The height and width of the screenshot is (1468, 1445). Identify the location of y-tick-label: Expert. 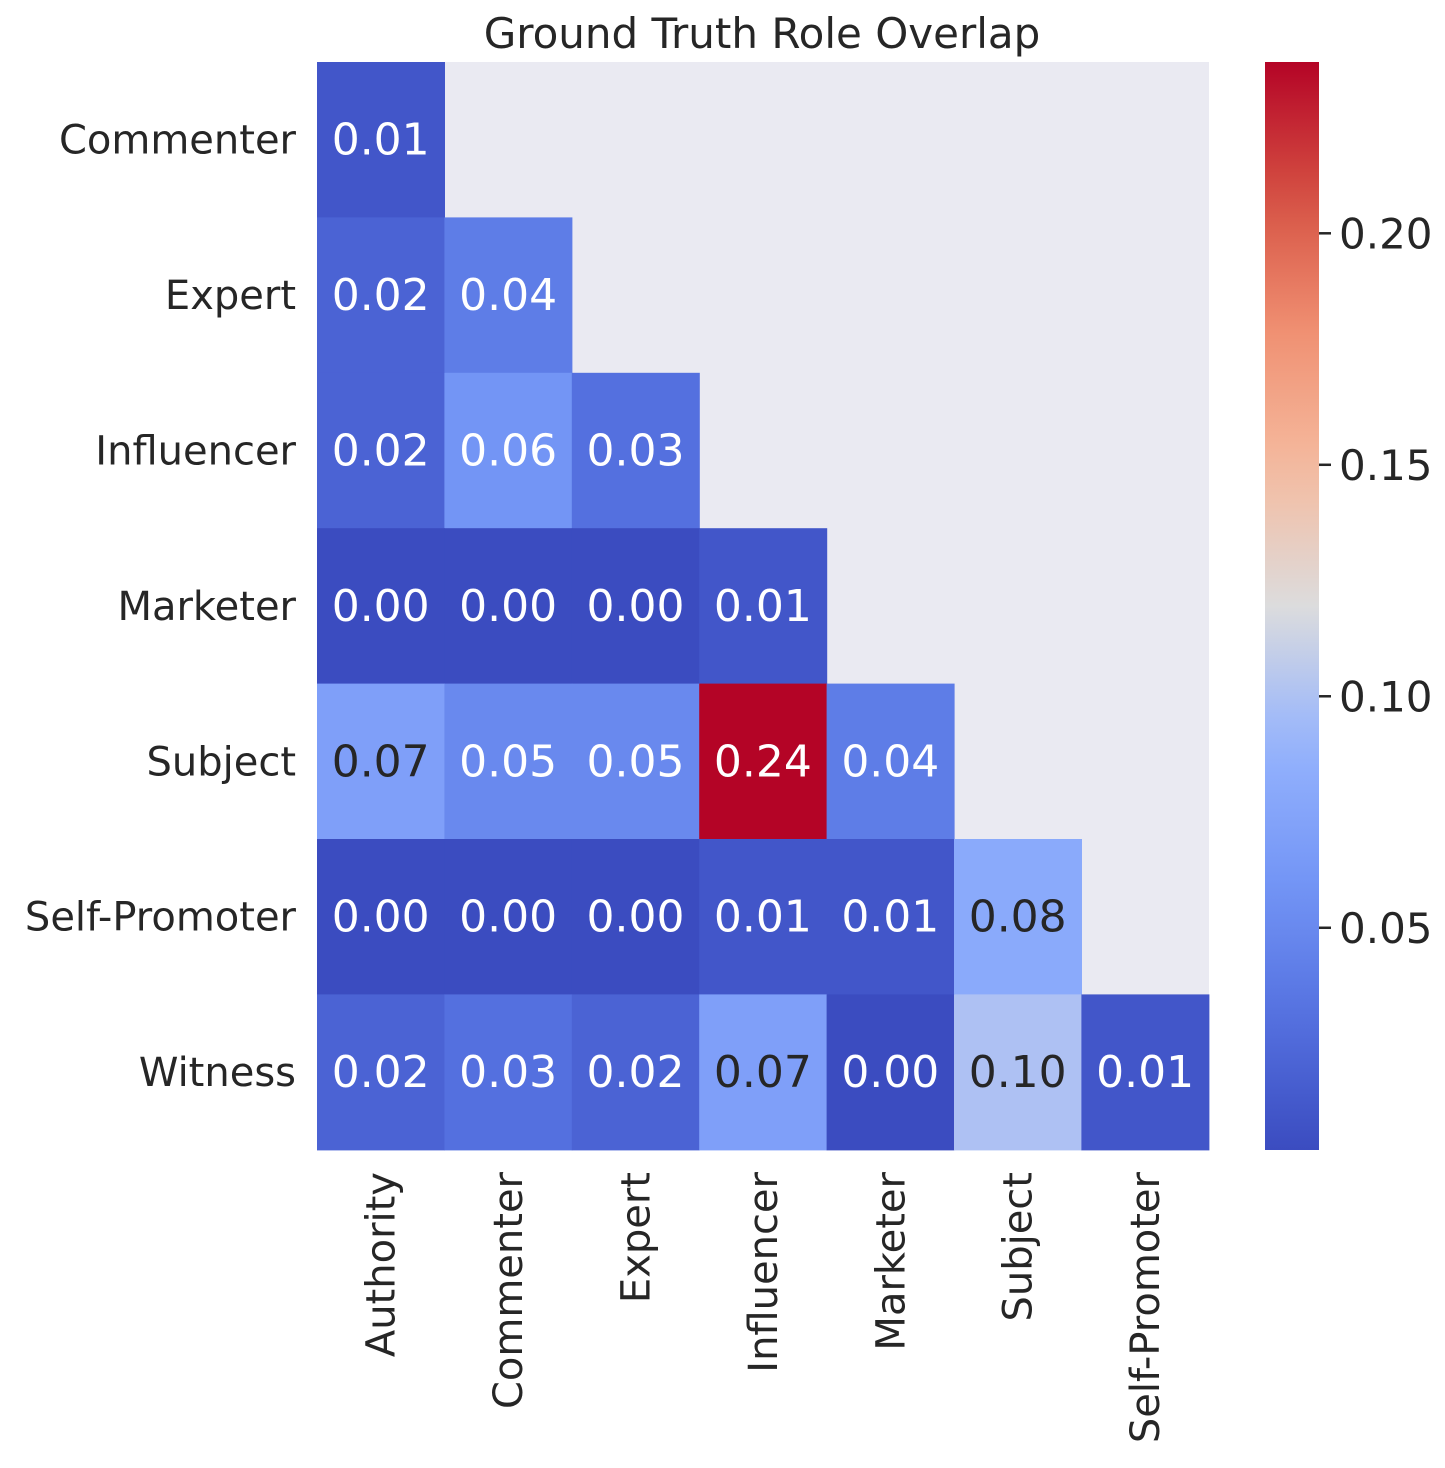
(230, 296).